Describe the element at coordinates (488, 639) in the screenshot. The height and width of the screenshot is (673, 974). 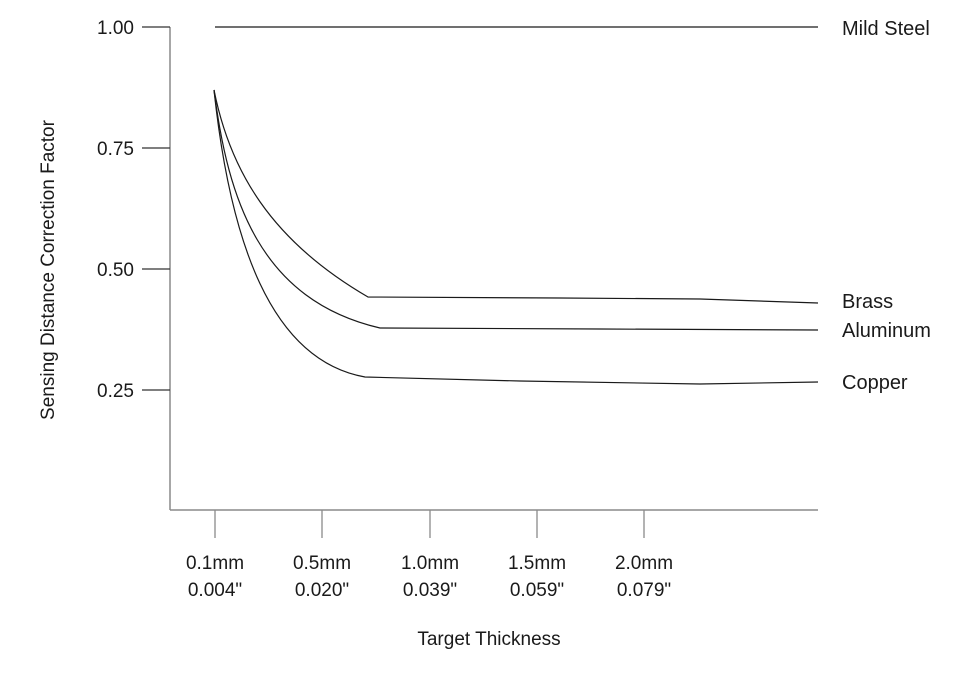
I see `x-axis-title: Target Thickness` at that location.